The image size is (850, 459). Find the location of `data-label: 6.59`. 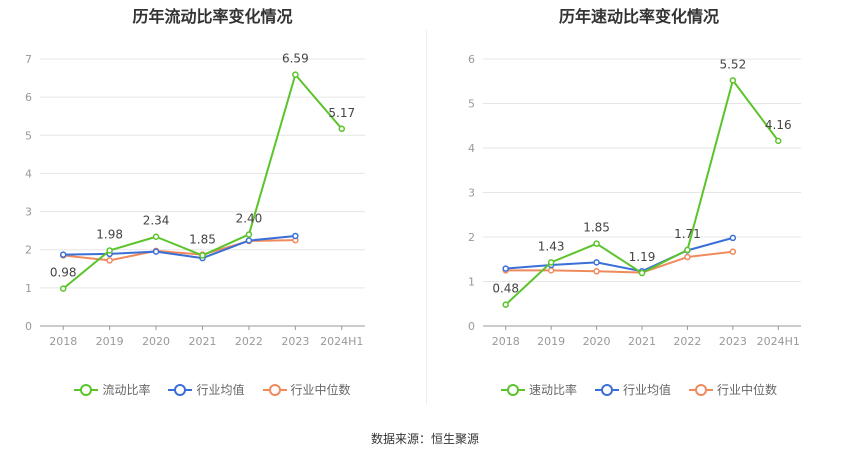

data-label: 6.59 is located at coordinates (295, 59).